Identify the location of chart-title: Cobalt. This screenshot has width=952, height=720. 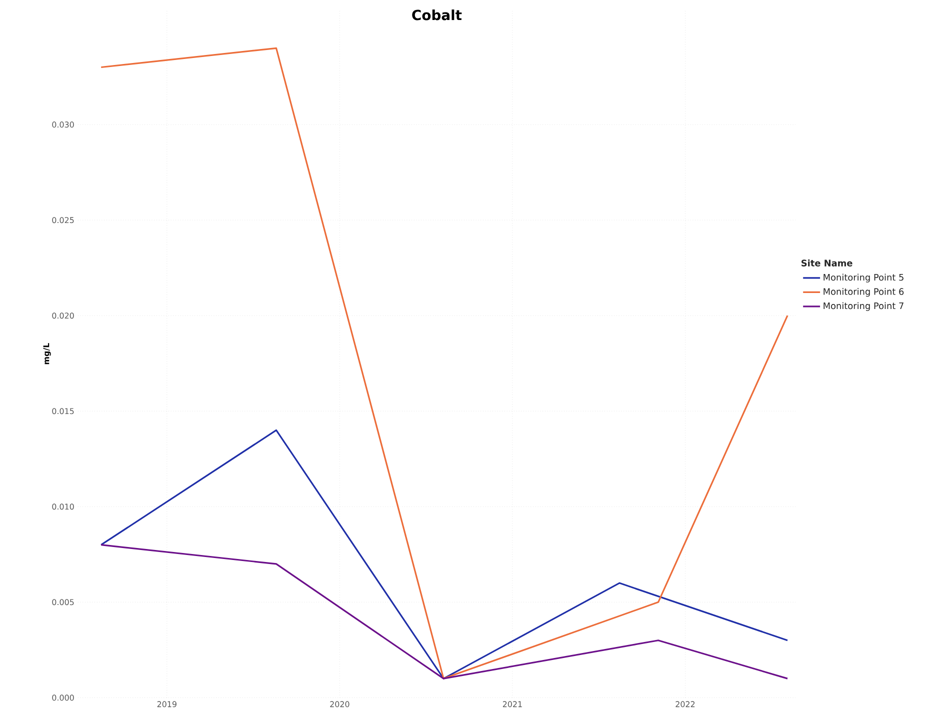
(437, 15).